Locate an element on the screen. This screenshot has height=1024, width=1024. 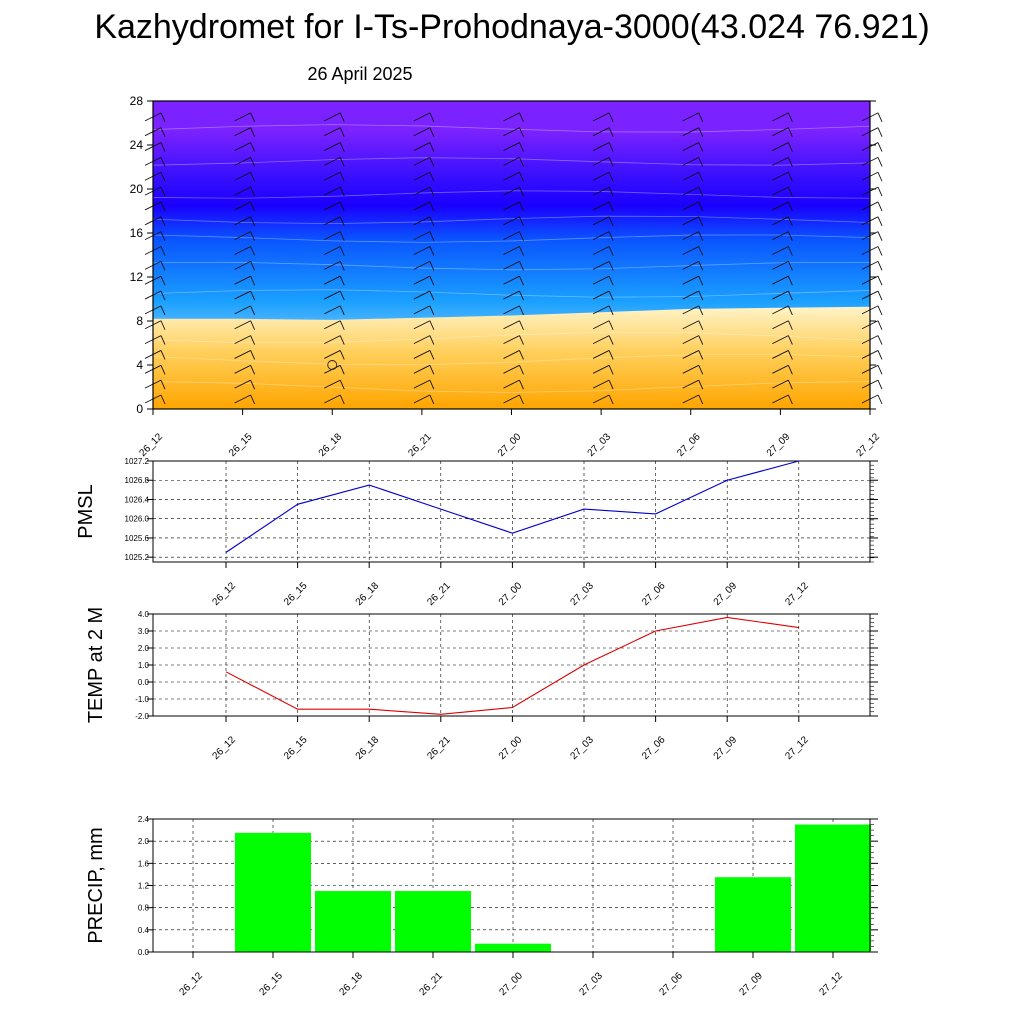
y-tick-label: 4 is located at coordinates (139, 365).